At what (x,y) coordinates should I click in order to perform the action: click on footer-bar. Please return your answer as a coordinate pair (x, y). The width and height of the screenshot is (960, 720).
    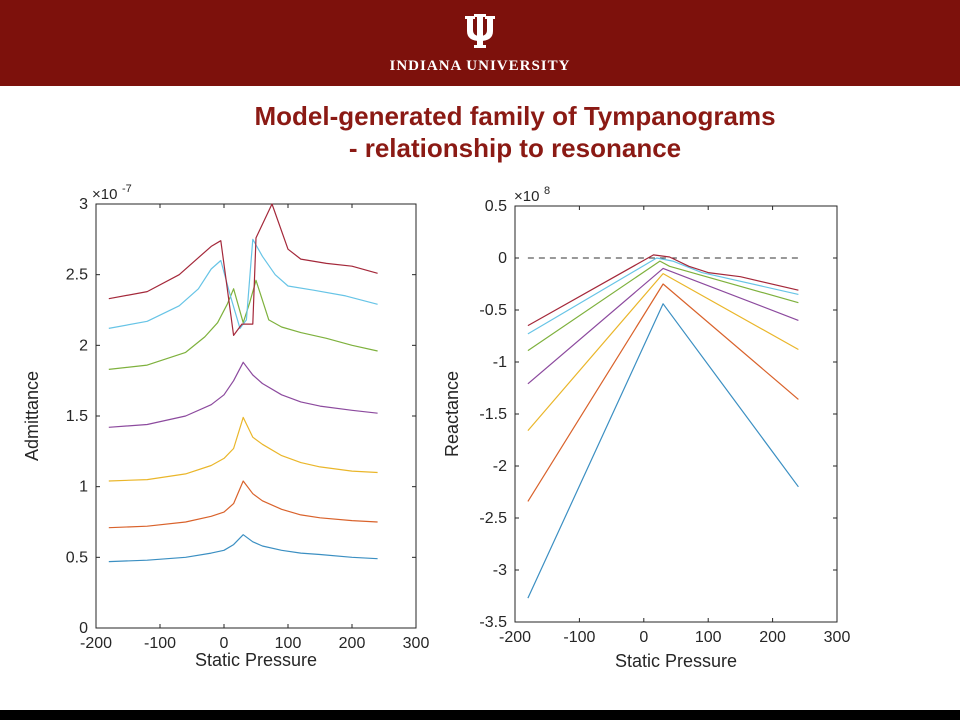
    Looking at the image, I should click on (480, 715).